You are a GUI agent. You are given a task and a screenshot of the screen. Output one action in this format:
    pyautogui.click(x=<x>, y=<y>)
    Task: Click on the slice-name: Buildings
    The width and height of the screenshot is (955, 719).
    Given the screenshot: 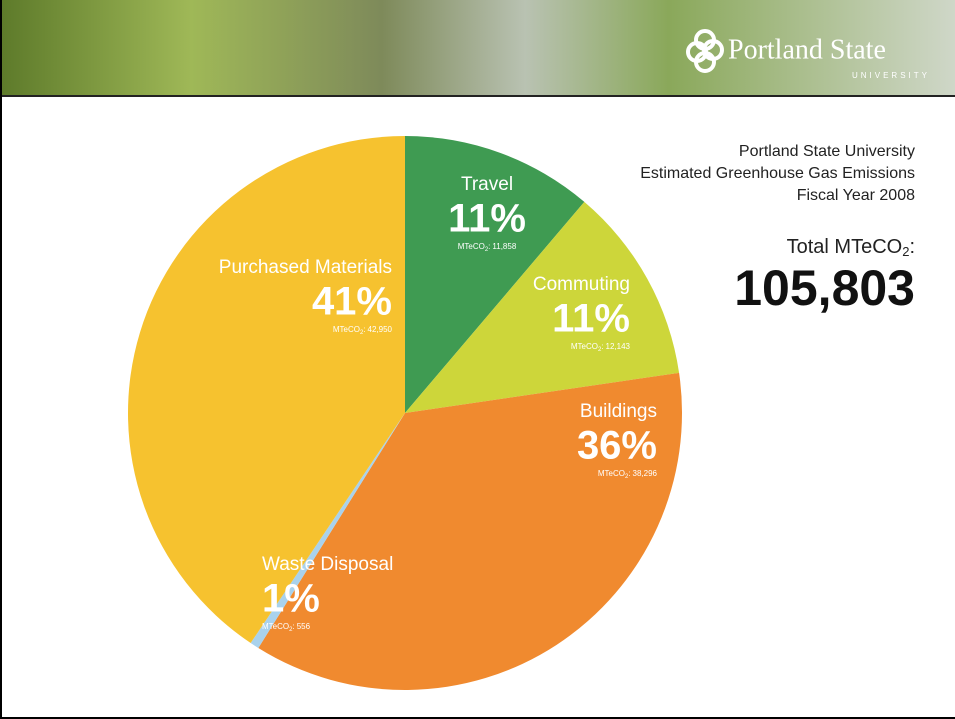 What is the action you would take?
    pyautogui.click(x=618, y=411)
    